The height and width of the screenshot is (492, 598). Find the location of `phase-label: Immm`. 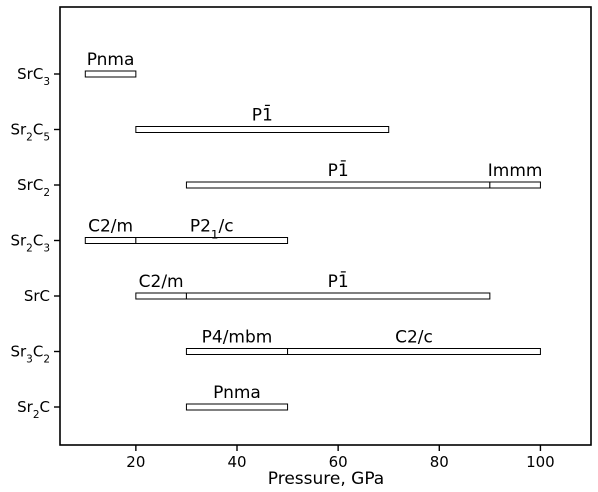

phase-label: Immm is located at coordinates (515, 171).